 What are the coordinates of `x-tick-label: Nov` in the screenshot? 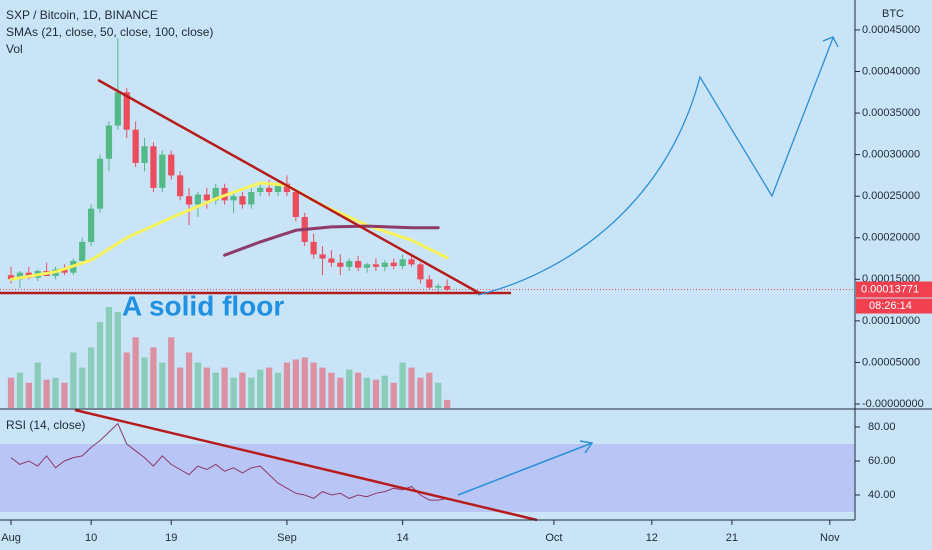 It's located at (830, 538).